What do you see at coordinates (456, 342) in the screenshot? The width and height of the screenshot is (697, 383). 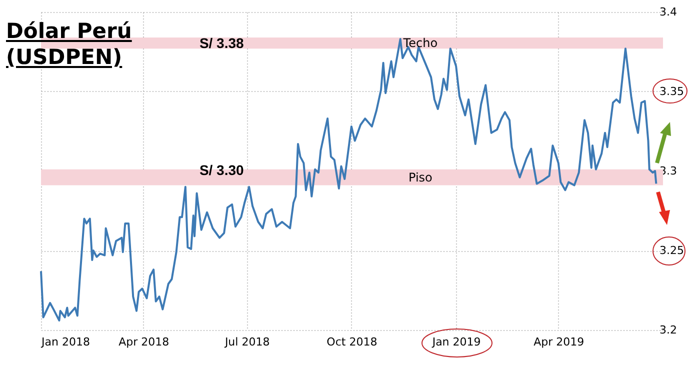 I see `x-tick-label: Jan 2019` at bounding box center [456, 342].